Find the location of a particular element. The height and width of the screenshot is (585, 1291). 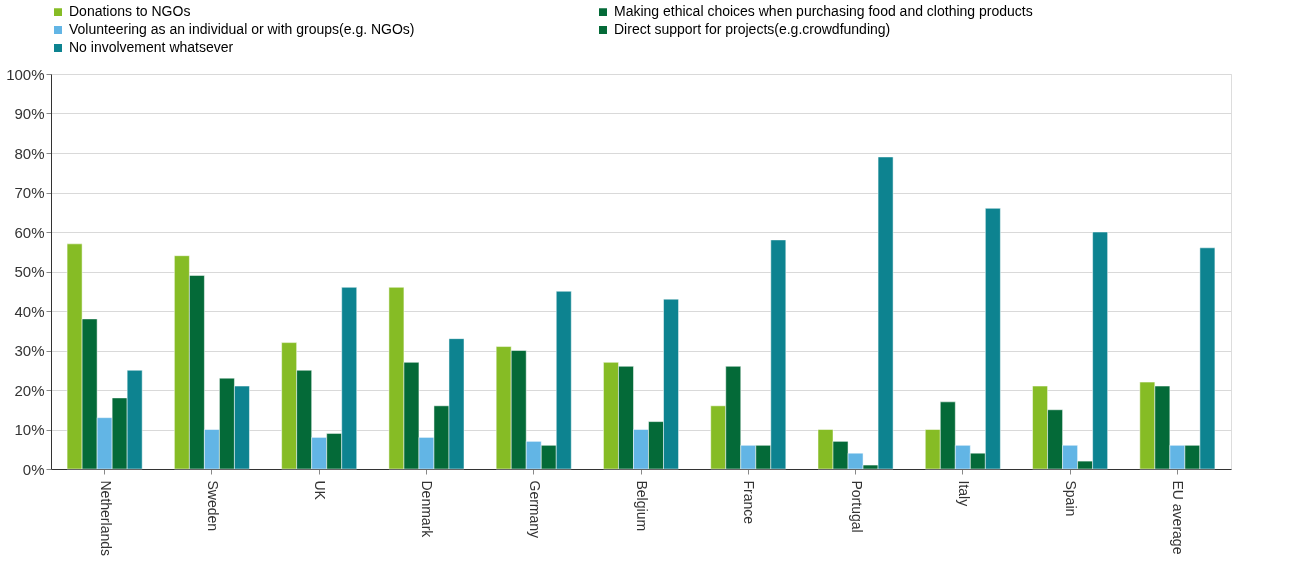

y-tick-label: 70% is located at coordinates (29, 192).